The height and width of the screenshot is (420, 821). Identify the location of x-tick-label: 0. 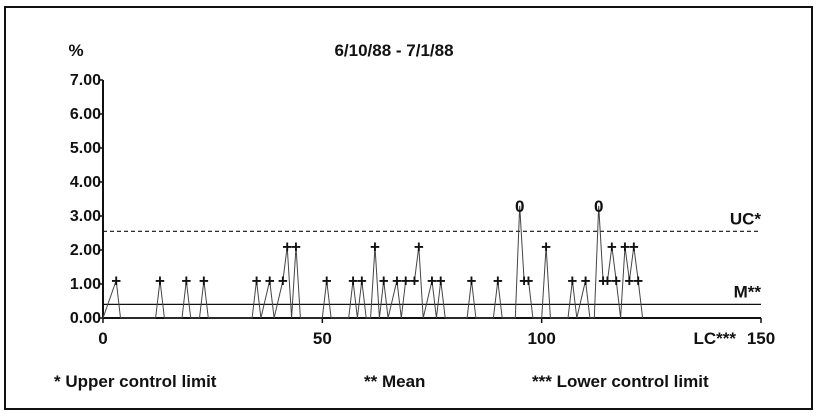
(102, 338).